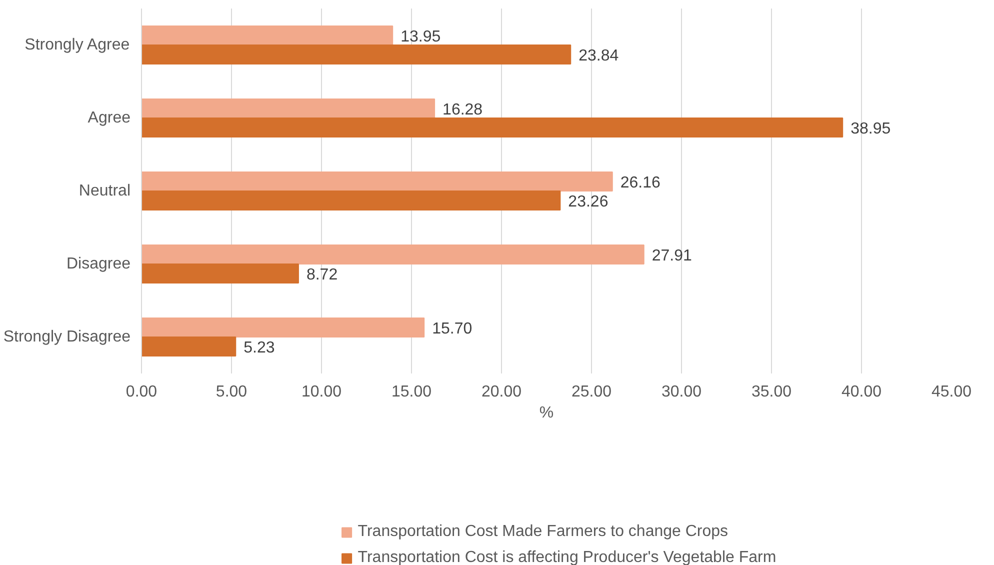 This screenshot has height=565, width=994. What do you see at coordinates (951, 392) in the screenshot?
I see `x-tick-label: 45.00` at bounding box center [951, 392].